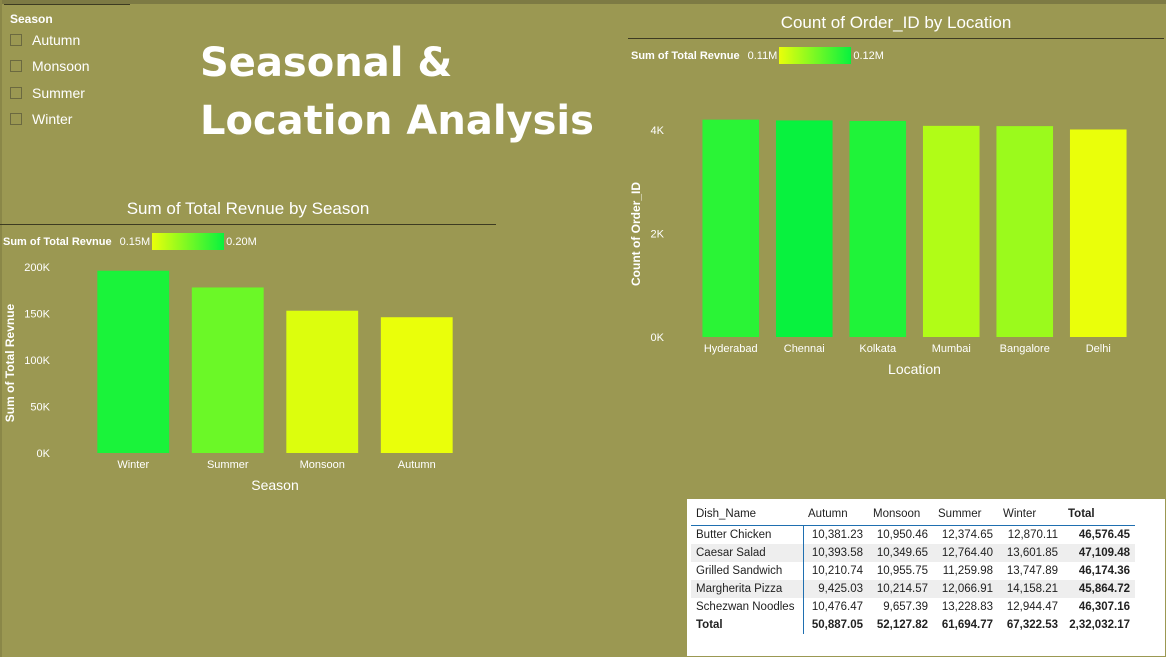 Image resolution: width=1166 pixels, height=657 pixels. Describe the element at coordinates (1104, 571) in the screenshot. I see `value-cell: 46,174.36` at that location.